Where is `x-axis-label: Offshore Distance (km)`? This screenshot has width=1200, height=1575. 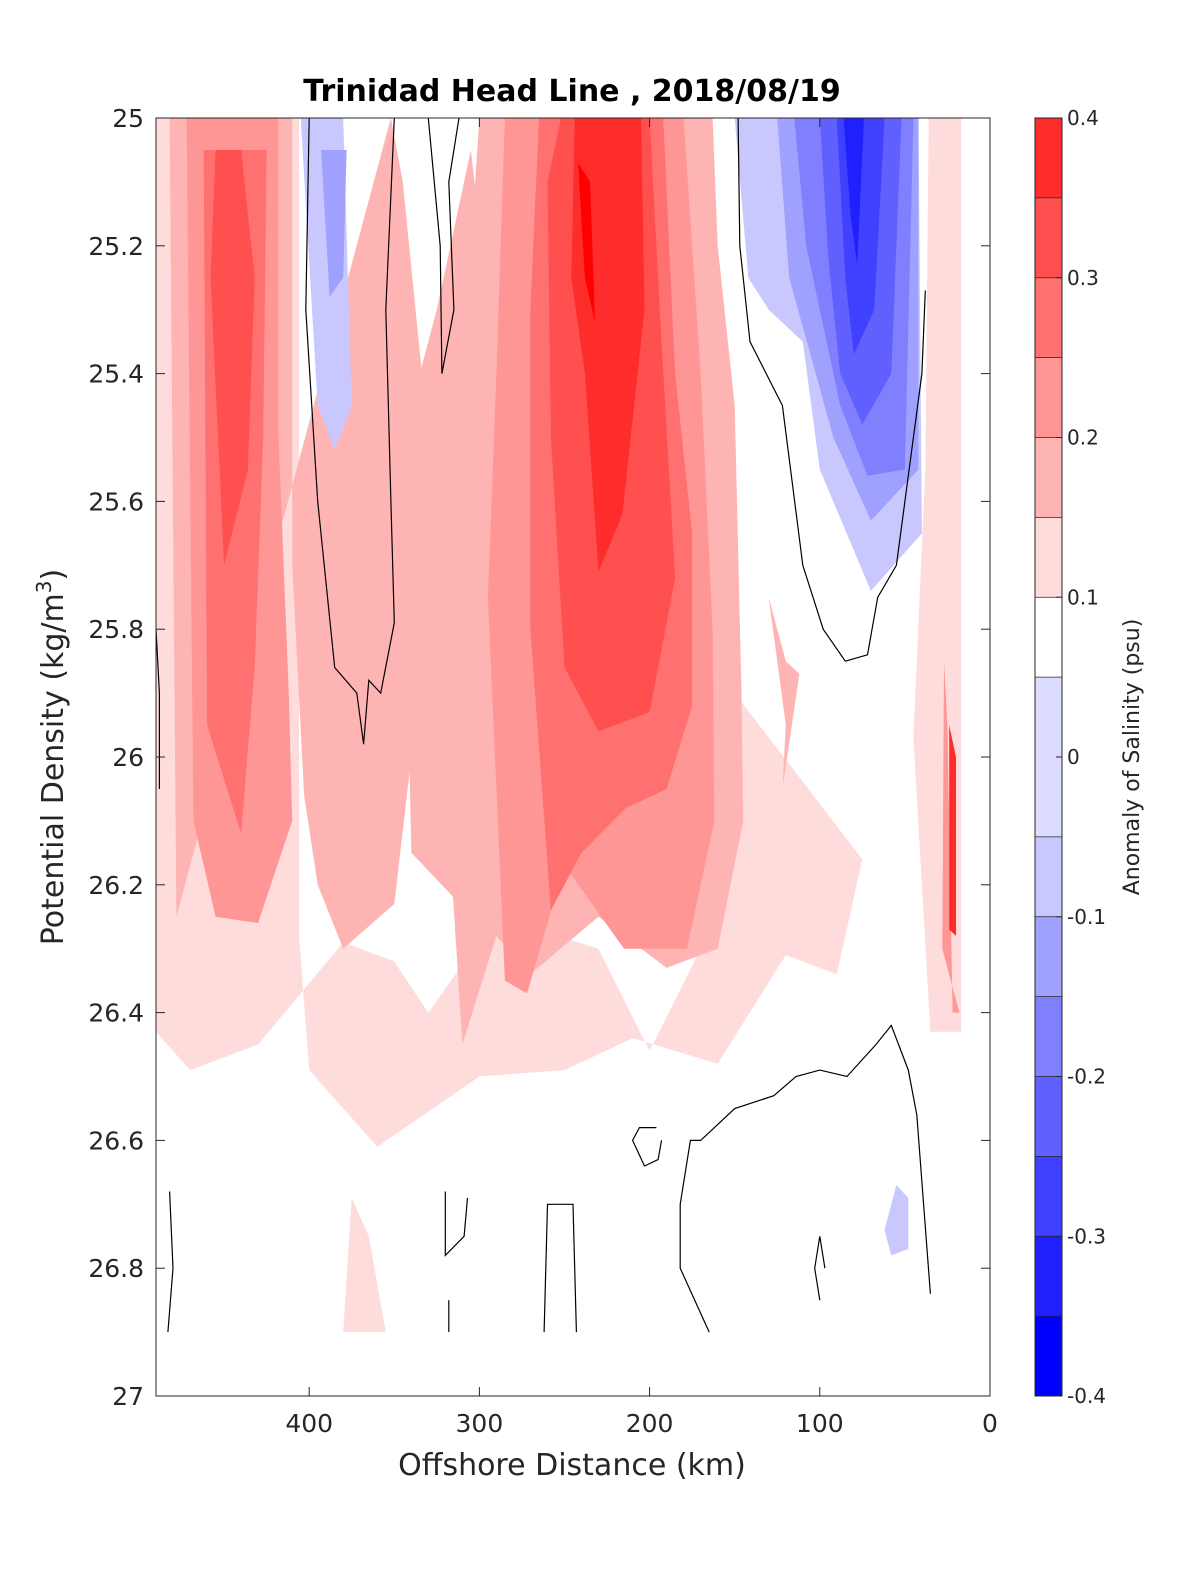
x-axis-label: Offshore Distance (km) is located at coordinates (572, 1465).